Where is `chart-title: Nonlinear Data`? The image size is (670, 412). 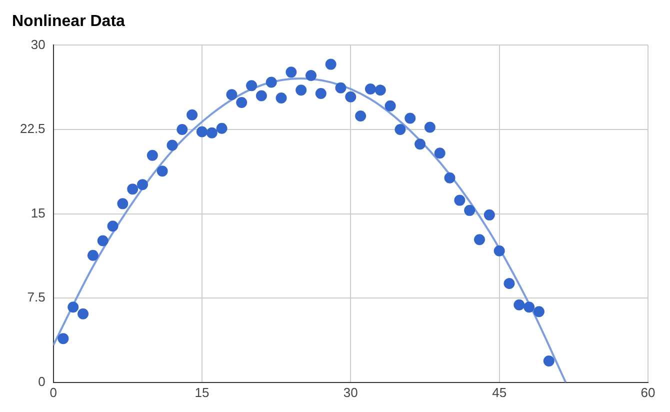
chart-title: Nonlinear Data is located at coordinates (69, 21).